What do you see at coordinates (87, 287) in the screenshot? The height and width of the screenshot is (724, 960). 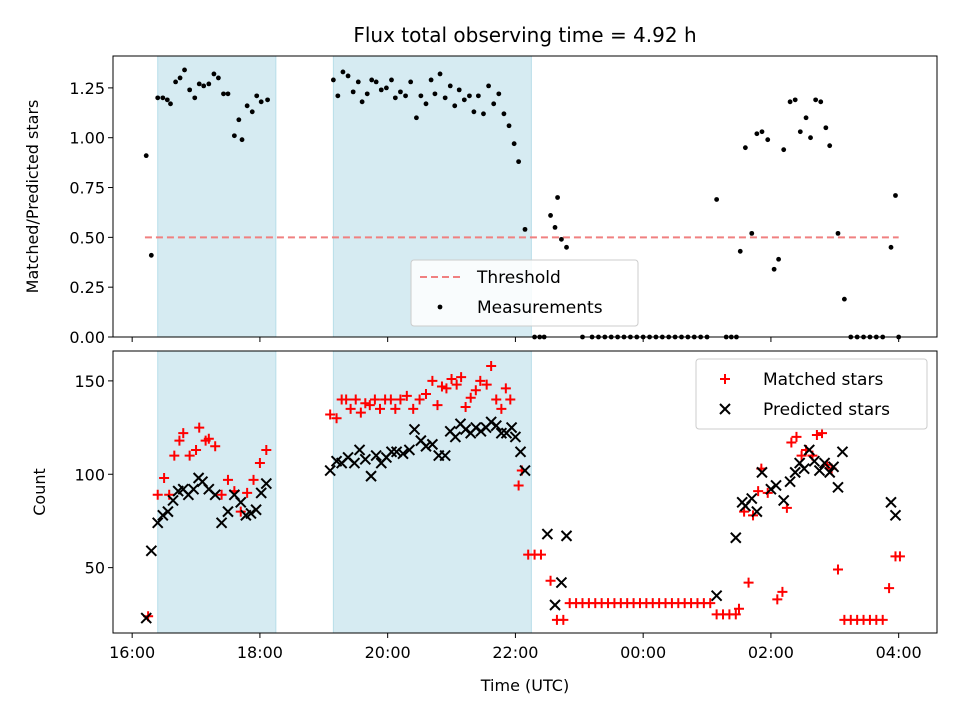 I see `y-tick-label: 0.25` at bounding box center [87, 287].